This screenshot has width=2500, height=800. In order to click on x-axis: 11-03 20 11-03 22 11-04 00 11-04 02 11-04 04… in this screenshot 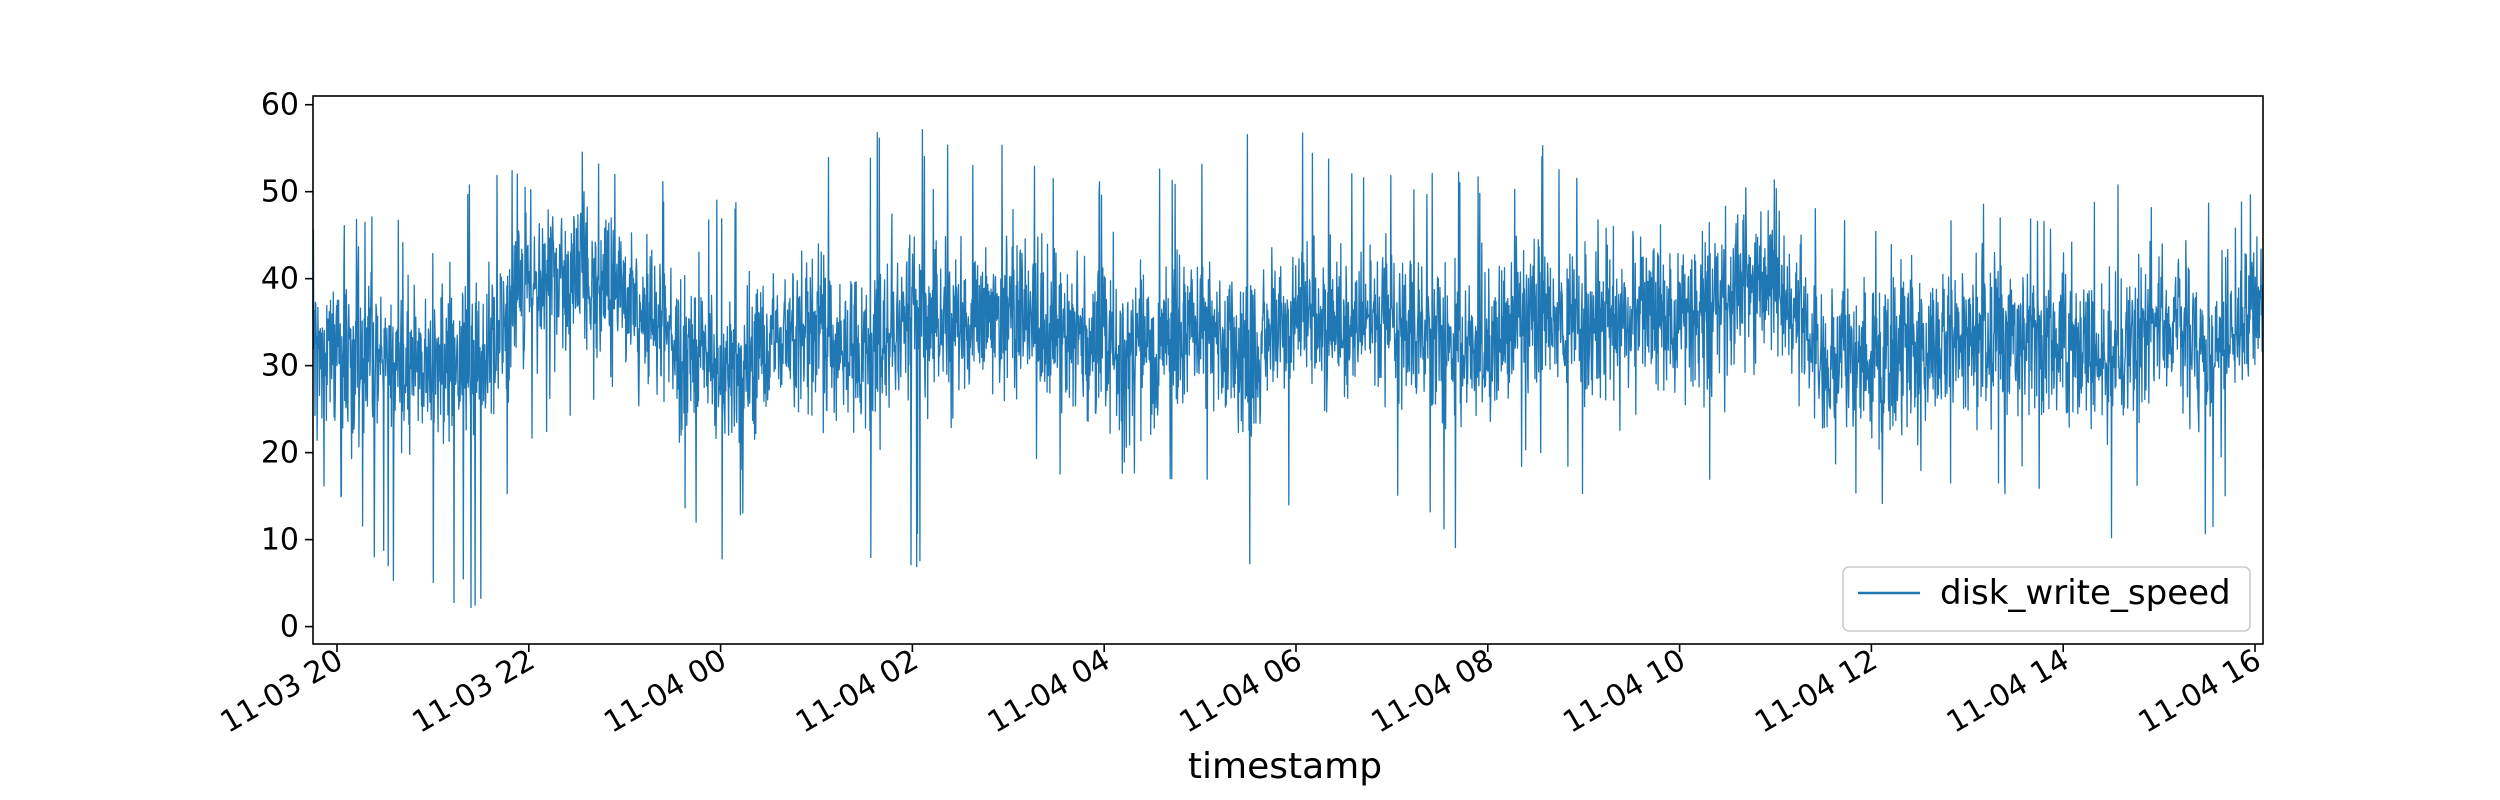, I will do `click(1241, 692)`.